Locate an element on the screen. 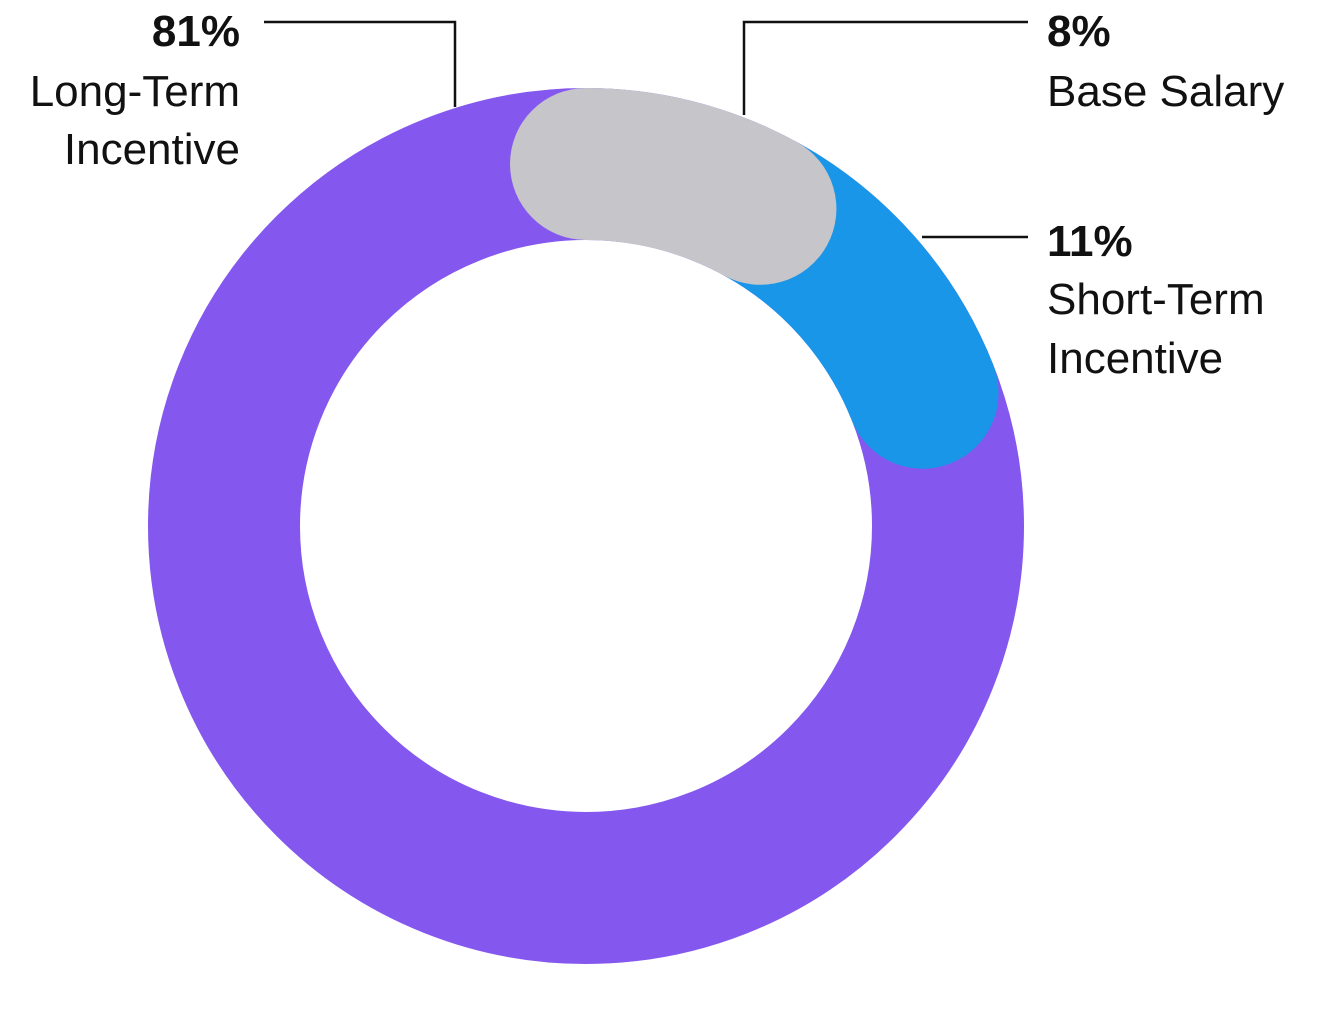 The height and width of the screenshot is (1009, 1320). long-term-label-line2: Incentive is located at coordinates (152, 149).